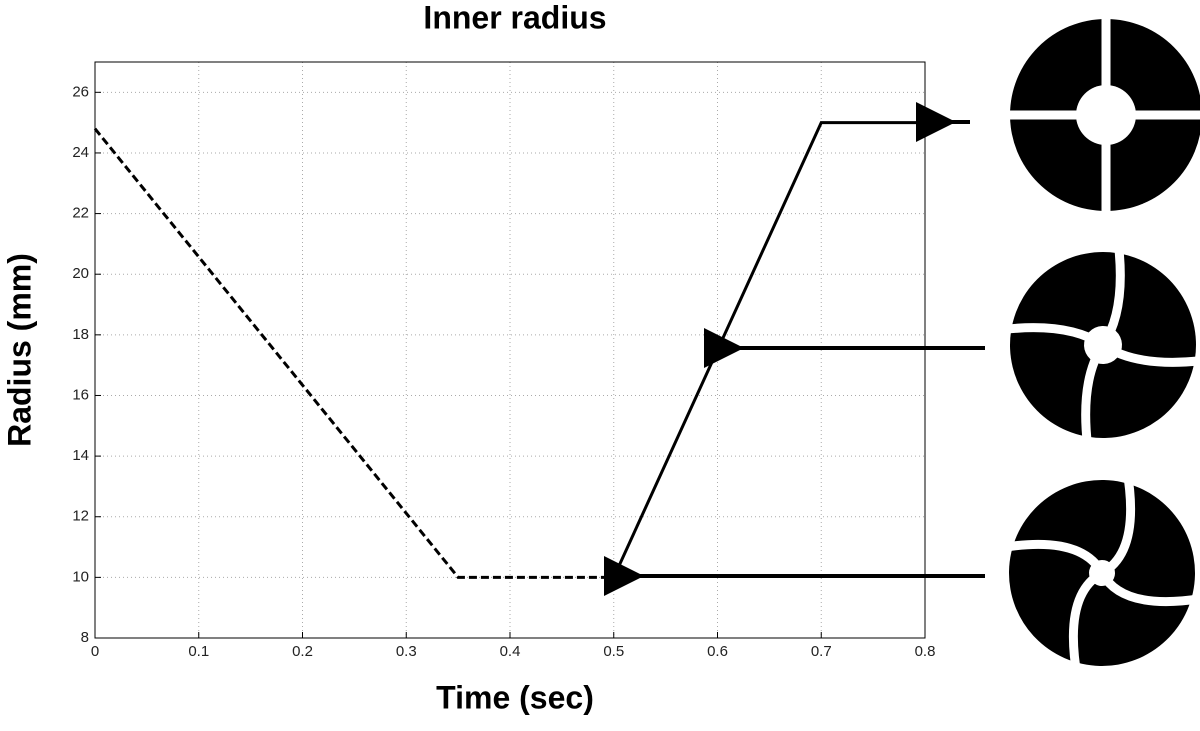  What do you see at coordinates (80, 576) in the screenshot?
I see `y-tick-label: 10` at bounding box center [80, 576].